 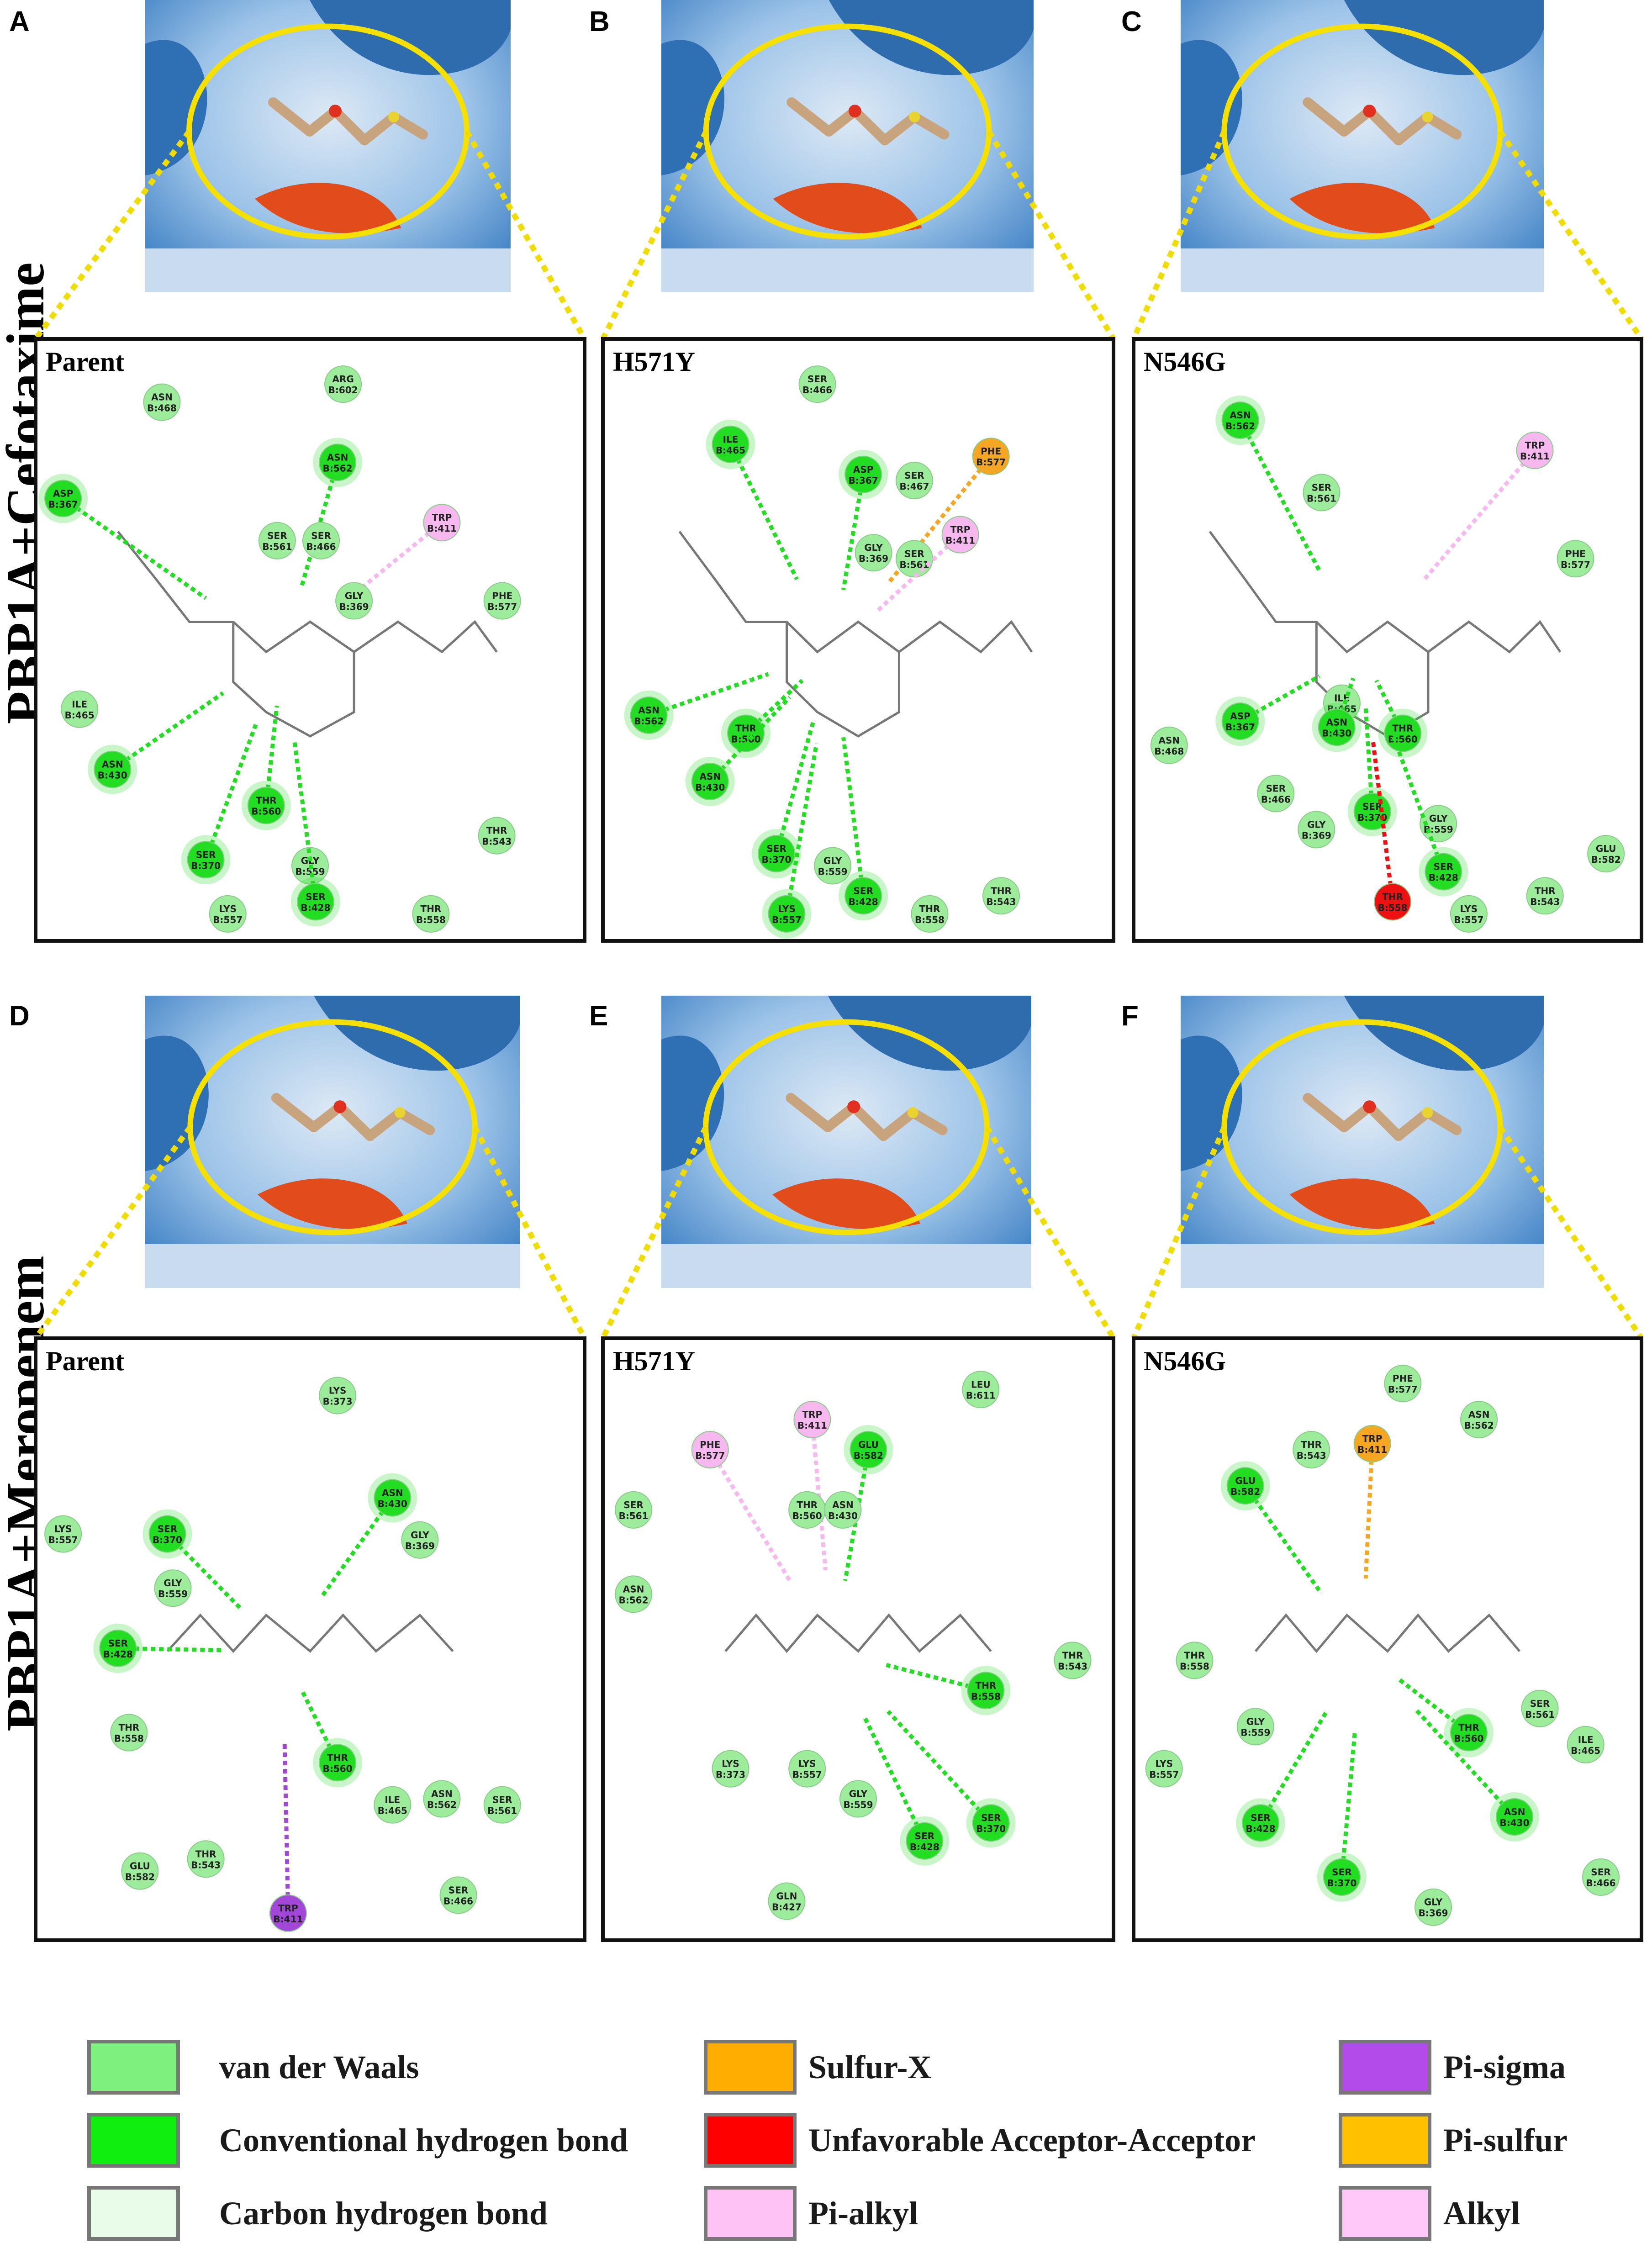 I want to click on residue-number: B:562, so click(x=1240, y=426).